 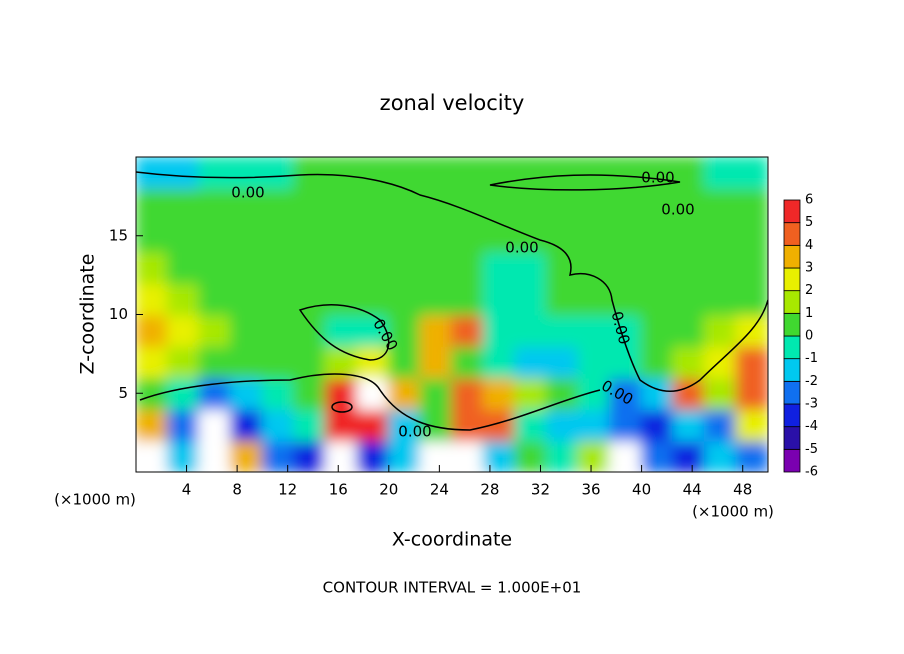 I want to click on y-tick-label: 10, so click(x=118, y=314).